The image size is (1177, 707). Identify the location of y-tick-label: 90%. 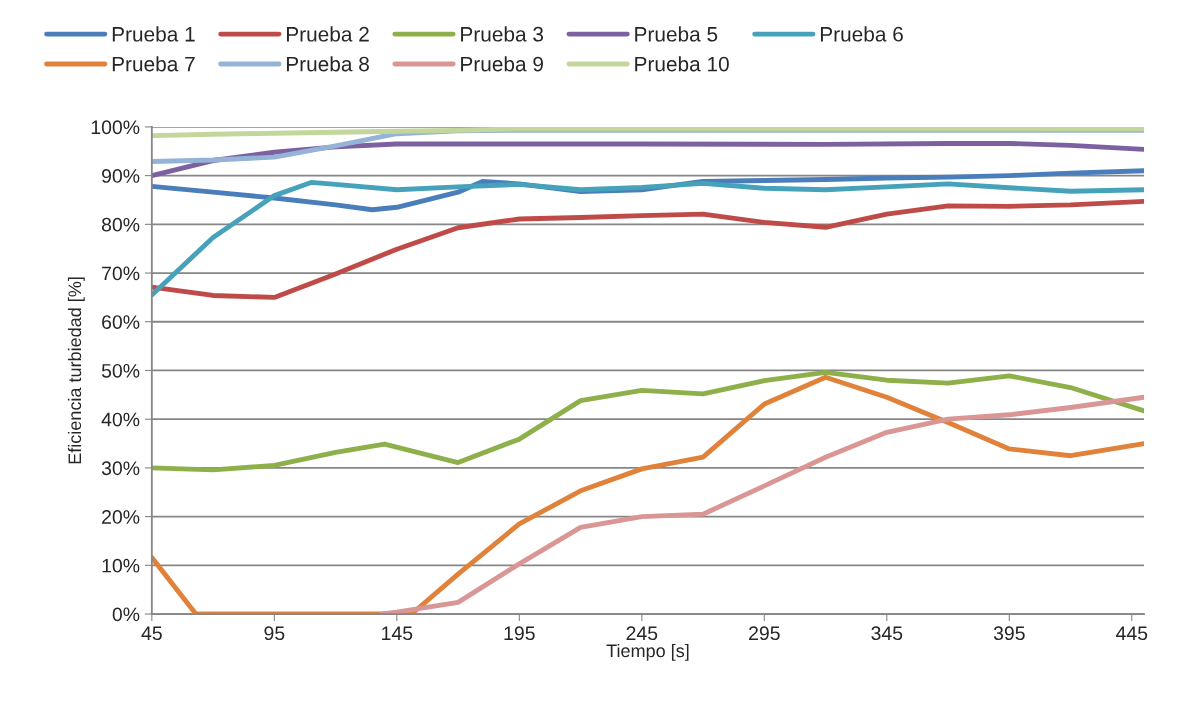
(121, 176).